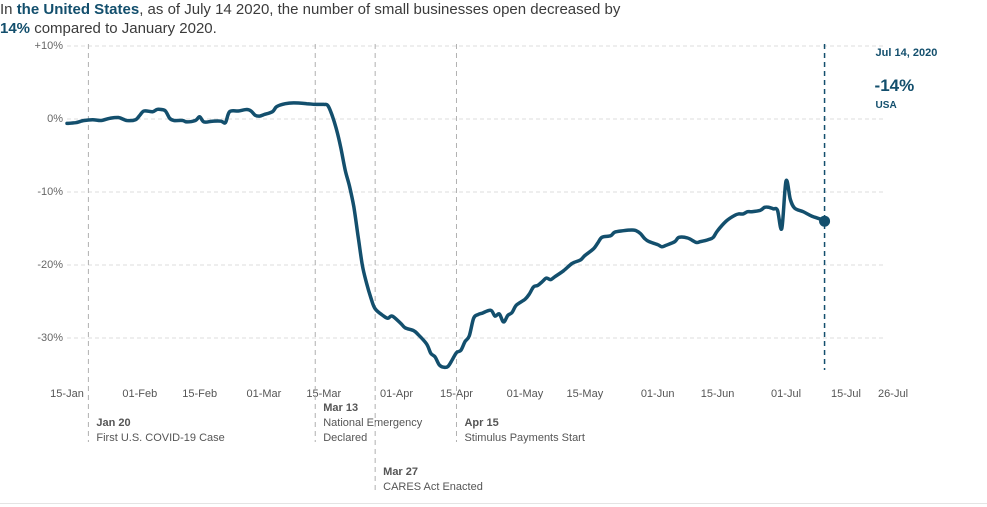  Describe the element at coordinates (718, 394) in the screenshot. I see `x-tick-label: 15-Jun` at that location.